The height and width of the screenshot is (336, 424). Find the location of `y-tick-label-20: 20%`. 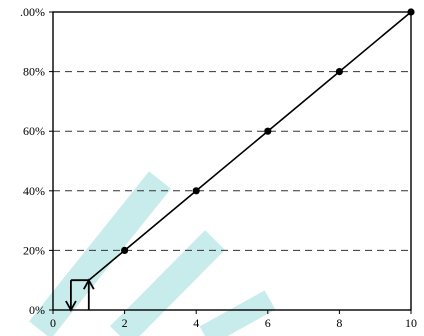

y-tick-label-20: 20% is located at coordinates (34, 250).